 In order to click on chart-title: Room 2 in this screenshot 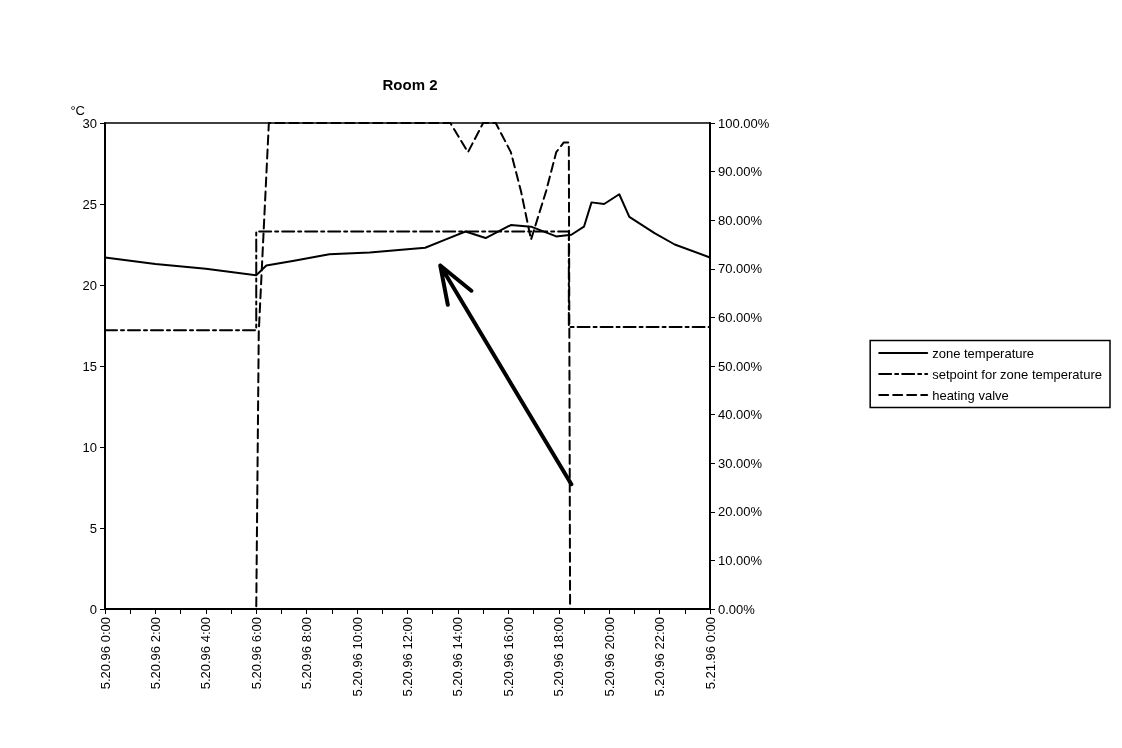, I will do `click(410, 84)`.